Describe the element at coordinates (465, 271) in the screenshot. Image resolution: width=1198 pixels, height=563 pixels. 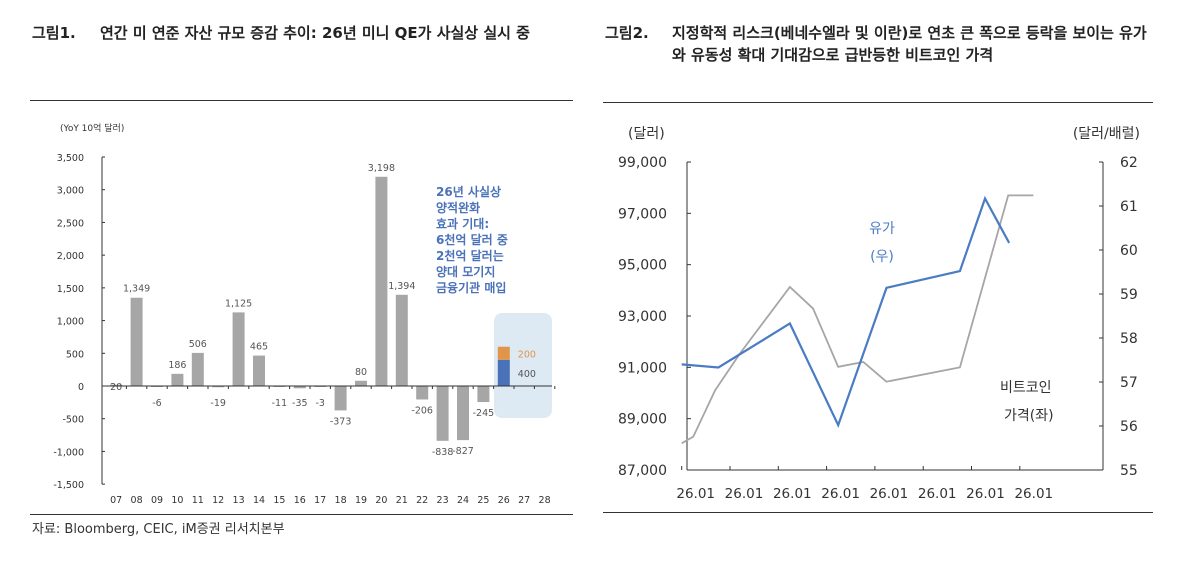
I see `annotation-line: 양대 모기지` at that location.